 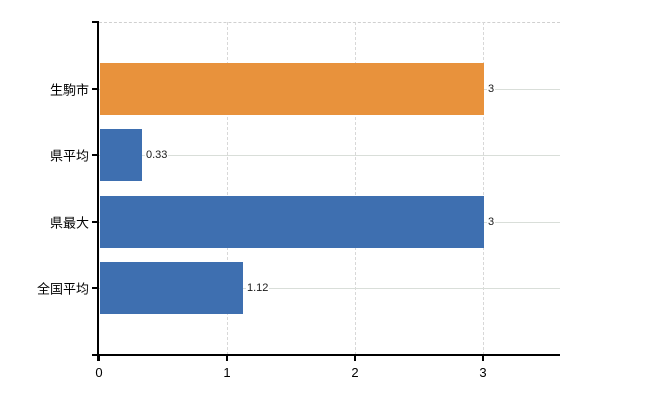 I want to click on y-axis-top-tick, so click(x=95, y=22).